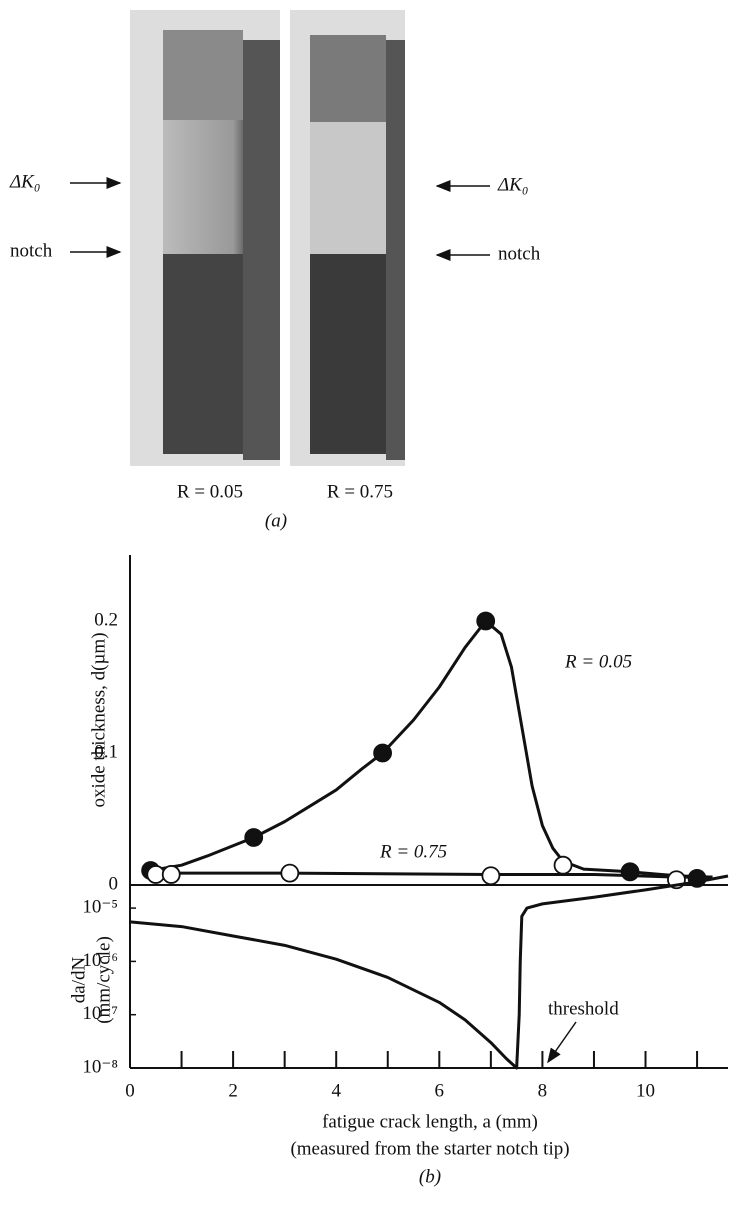 Image resolution: width=744 pixels, height=1218 pixels. I want to click on x-tick-label: 4, so click(336, 1090).